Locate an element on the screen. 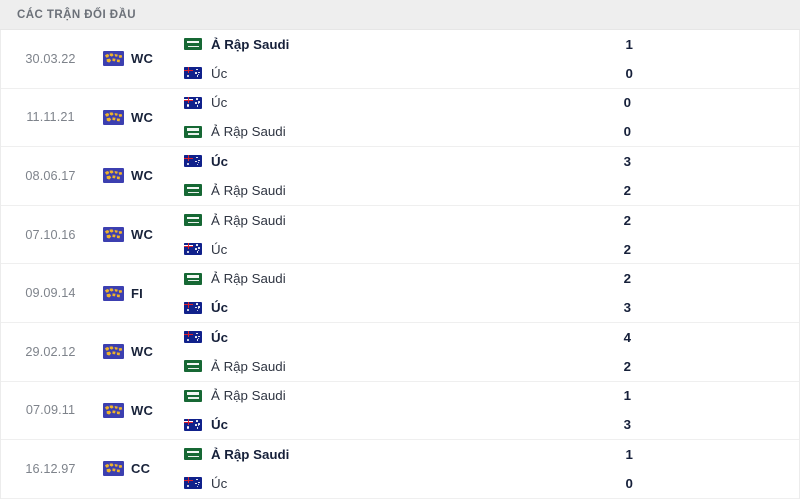 The width and height of the screenshot is (800, 500). score-cell: 1 3 is located at coordinates (627, 410).